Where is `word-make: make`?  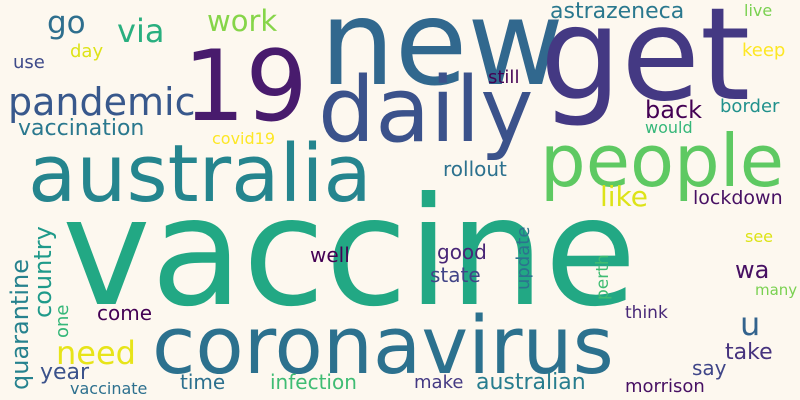
word-make: make is located at coordinates (439, 382).